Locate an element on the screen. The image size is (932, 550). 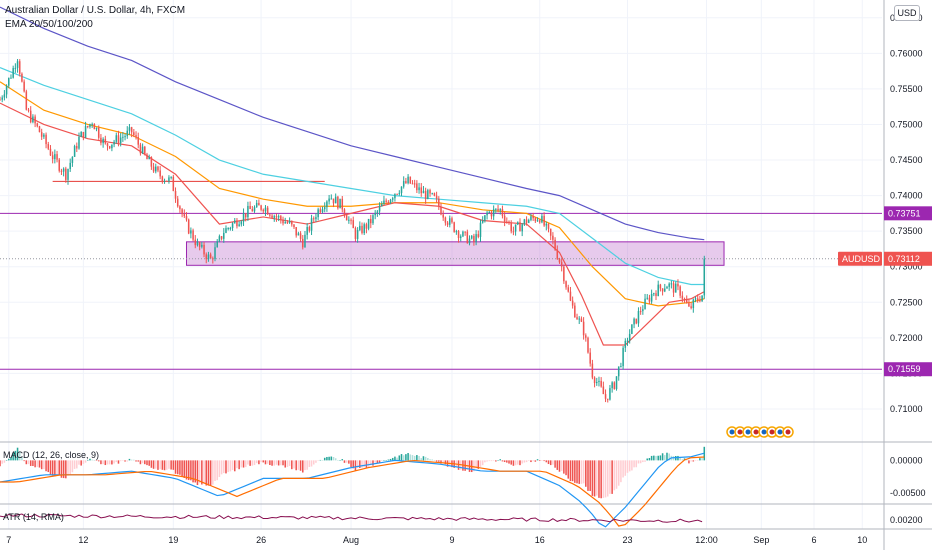
study-legend: EMA 20/50/100/200 is located at coordinates (49, 24).